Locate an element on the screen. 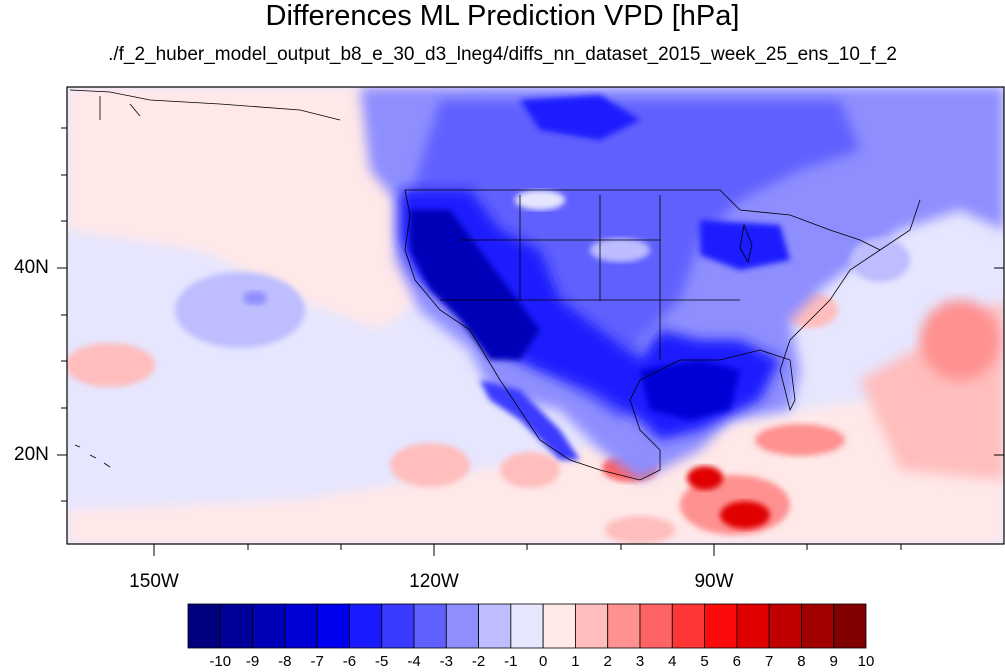 Image resolution: width=1005 pixels, height=672 pixels. lon-label-150w: 150W is located at coordinates (154, 581).